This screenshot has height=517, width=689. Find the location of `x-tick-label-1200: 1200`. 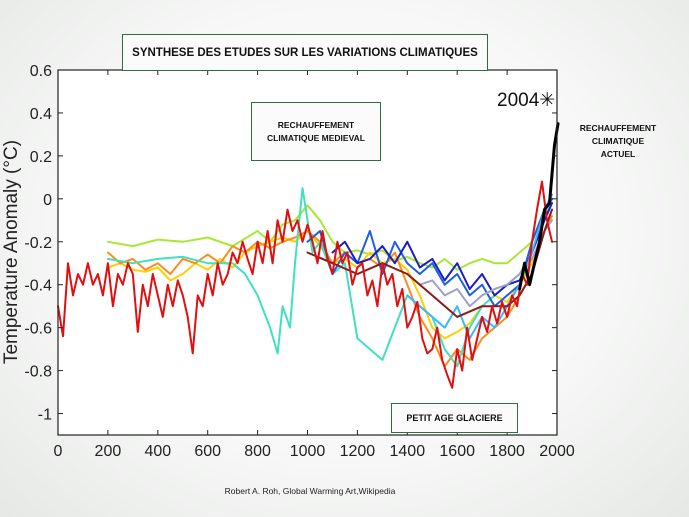

x-tick-label-1200: 1200 is located at coordinates (358, 451).